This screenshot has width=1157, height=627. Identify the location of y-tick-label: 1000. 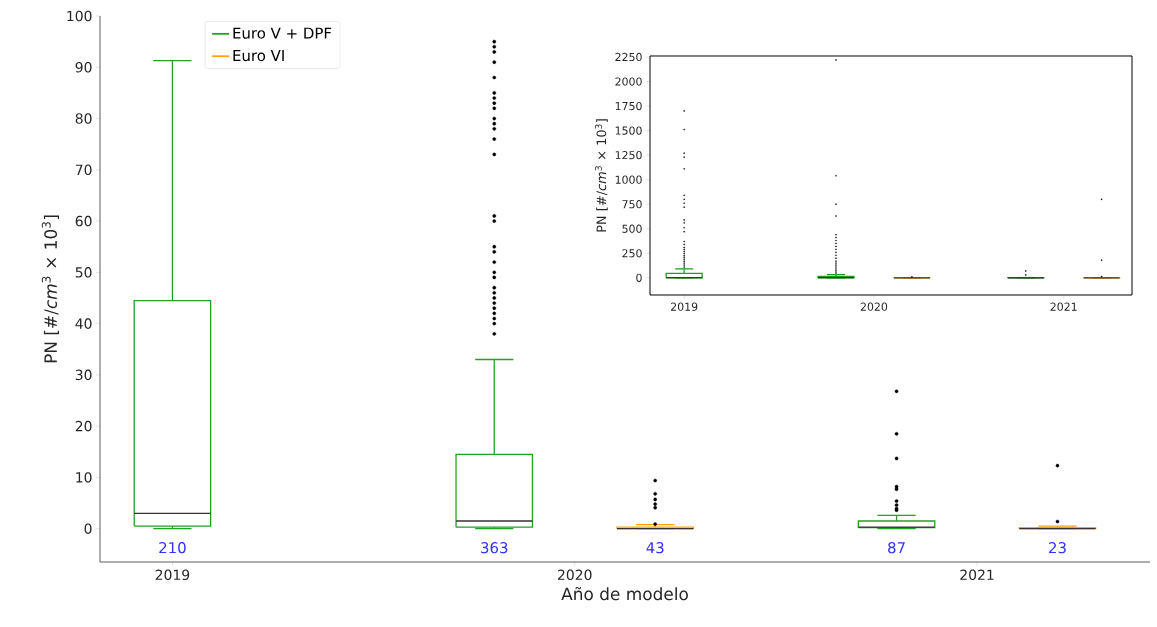
(628, 179).